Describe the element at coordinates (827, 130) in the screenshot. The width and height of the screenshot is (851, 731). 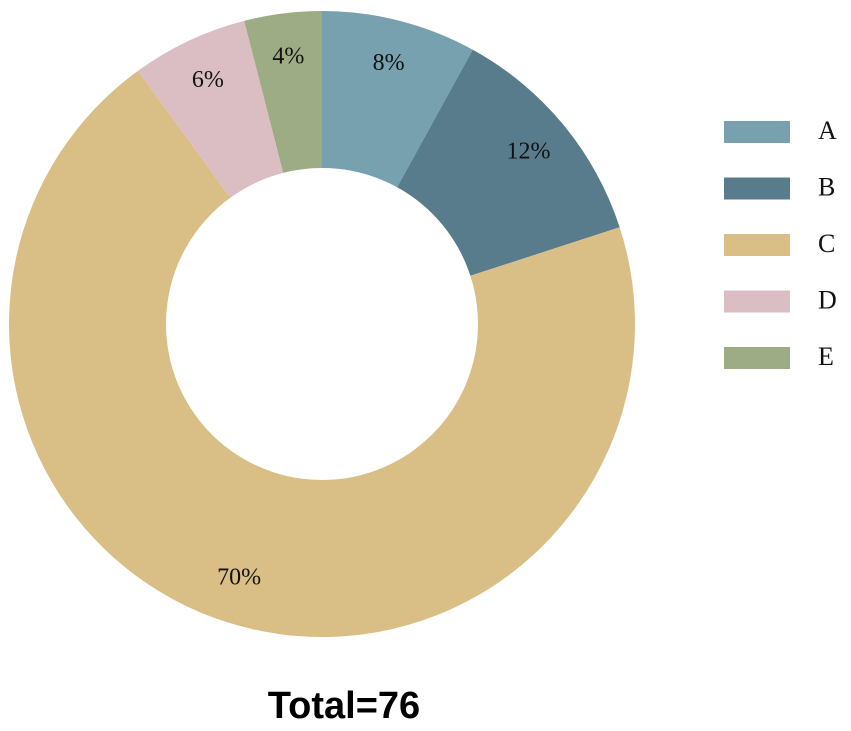
I see `legend-label: A` at that location.